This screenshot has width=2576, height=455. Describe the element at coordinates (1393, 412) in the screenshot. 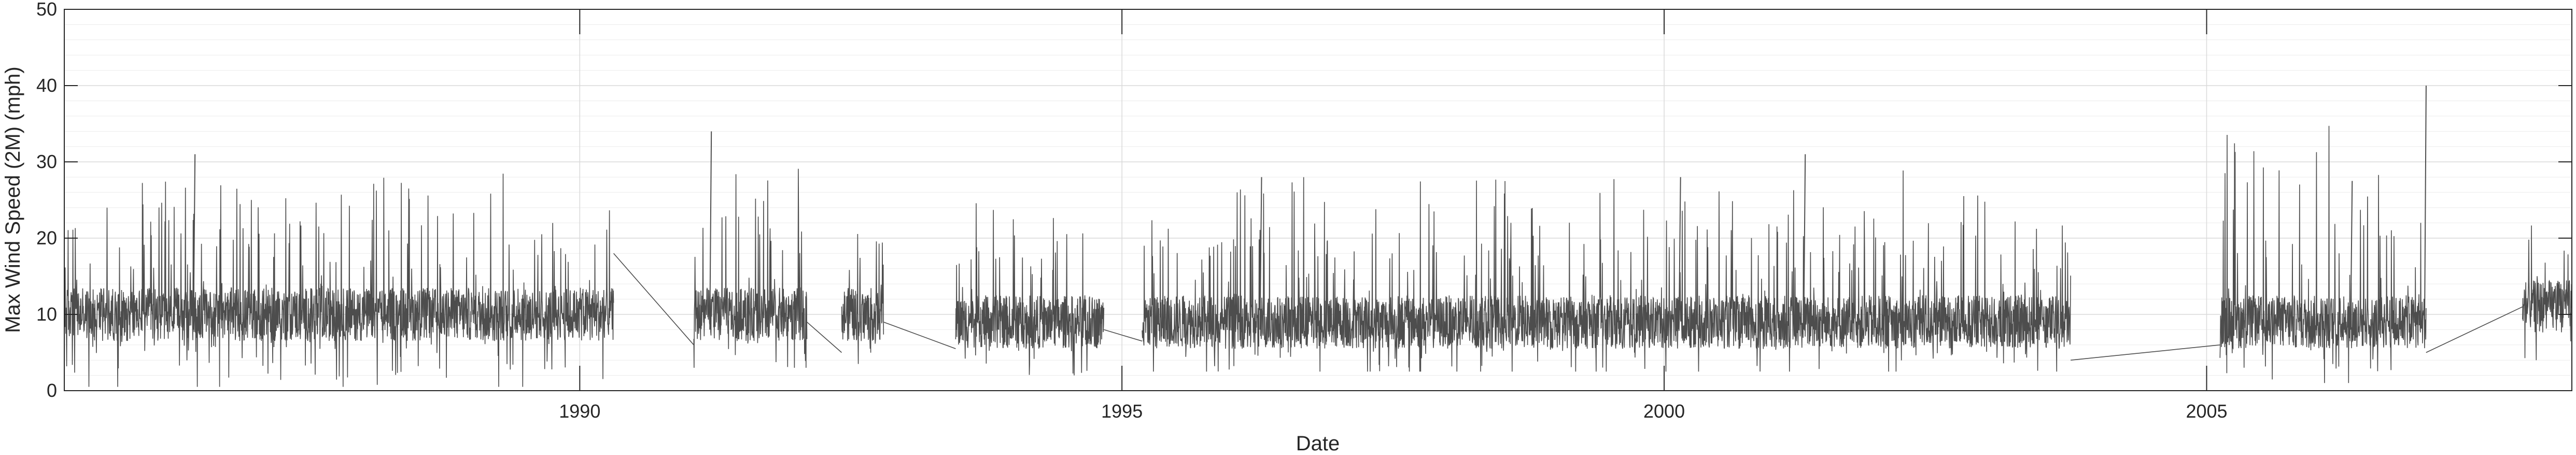

I see `x-tick-labels: 1990 1995 2000 2005` at that location.